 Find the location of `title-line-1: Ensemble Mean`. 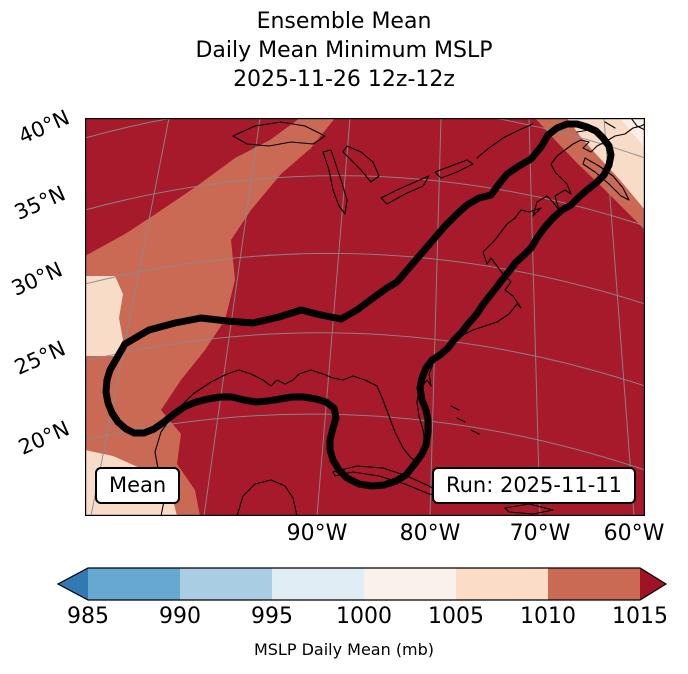

title-line-1: Ensemble Mean is located at coordinates (344, 21).